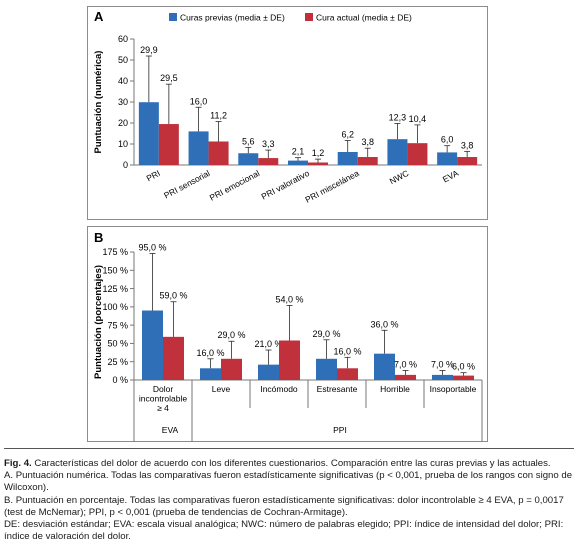 This screenshot has height=560, width=580. I want to click on panel-b-ytick-label: 50 %, so click(117, 344).